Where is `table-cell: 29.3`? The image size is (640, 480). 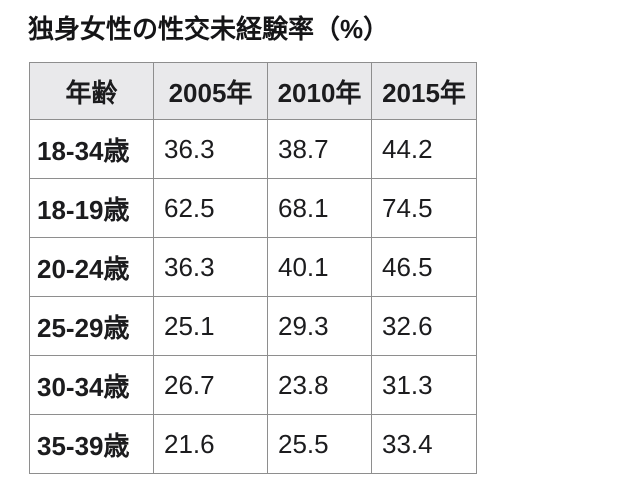
table-cell: 29.3 is located at coordinates (319, 326).